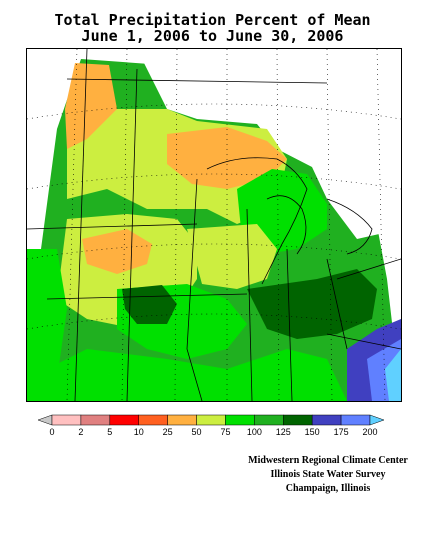 This screenshot has width=425, height=550. What do you see at coordinates (328, 460) in the screenshot?
I see `credit-line1: Midwestern Regional Climate Center` at bounding box center [328, 460].